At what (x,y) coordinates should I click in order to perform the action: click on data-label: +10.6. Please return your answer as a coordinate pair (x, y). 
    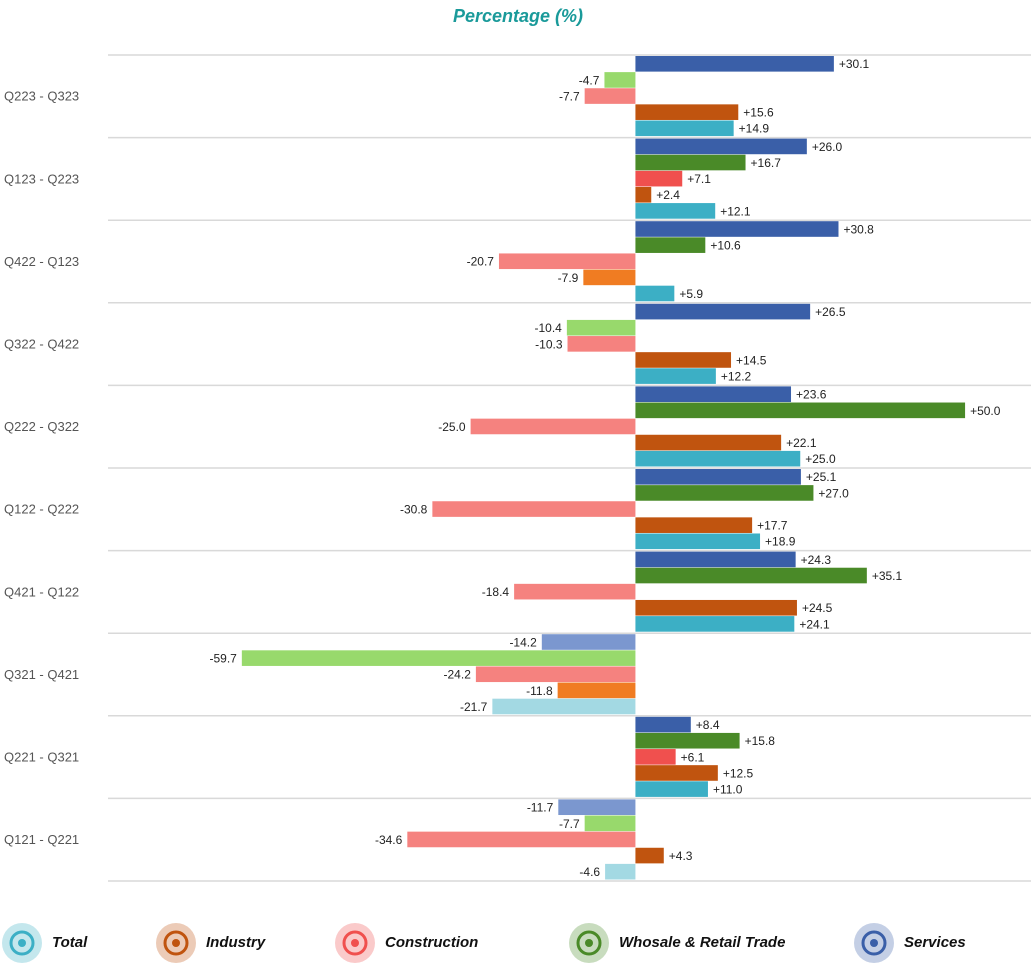
    Looking at the image, I should click on (725, 246).